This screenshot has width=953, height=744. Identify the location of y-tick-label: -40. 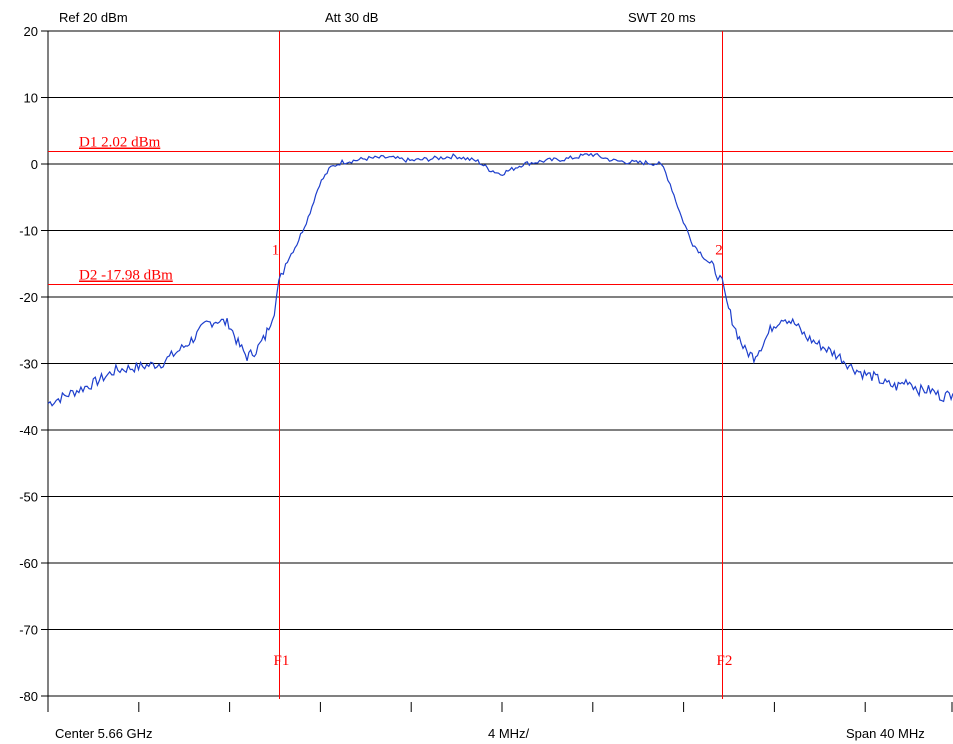
(28, 430).